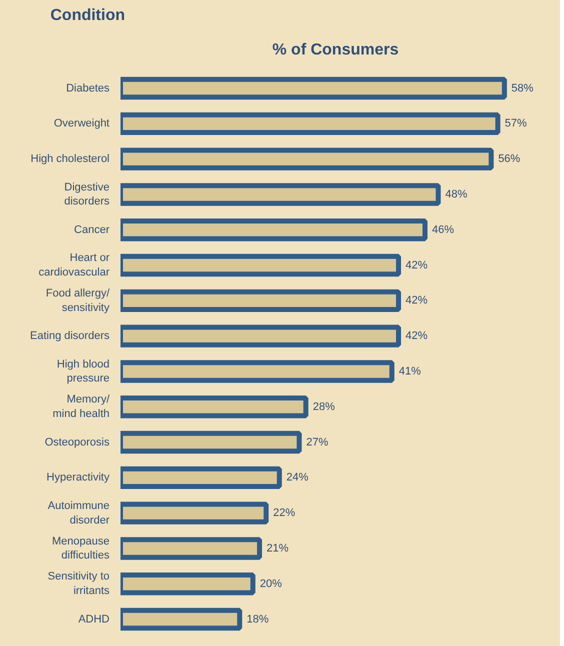 This screenshot has width=564, height=646. What do you see at coordinates (79, 584) in the screenshot?
I see `y-tick-label: Sensitivity to irritants` at bounding box center [79, 584].